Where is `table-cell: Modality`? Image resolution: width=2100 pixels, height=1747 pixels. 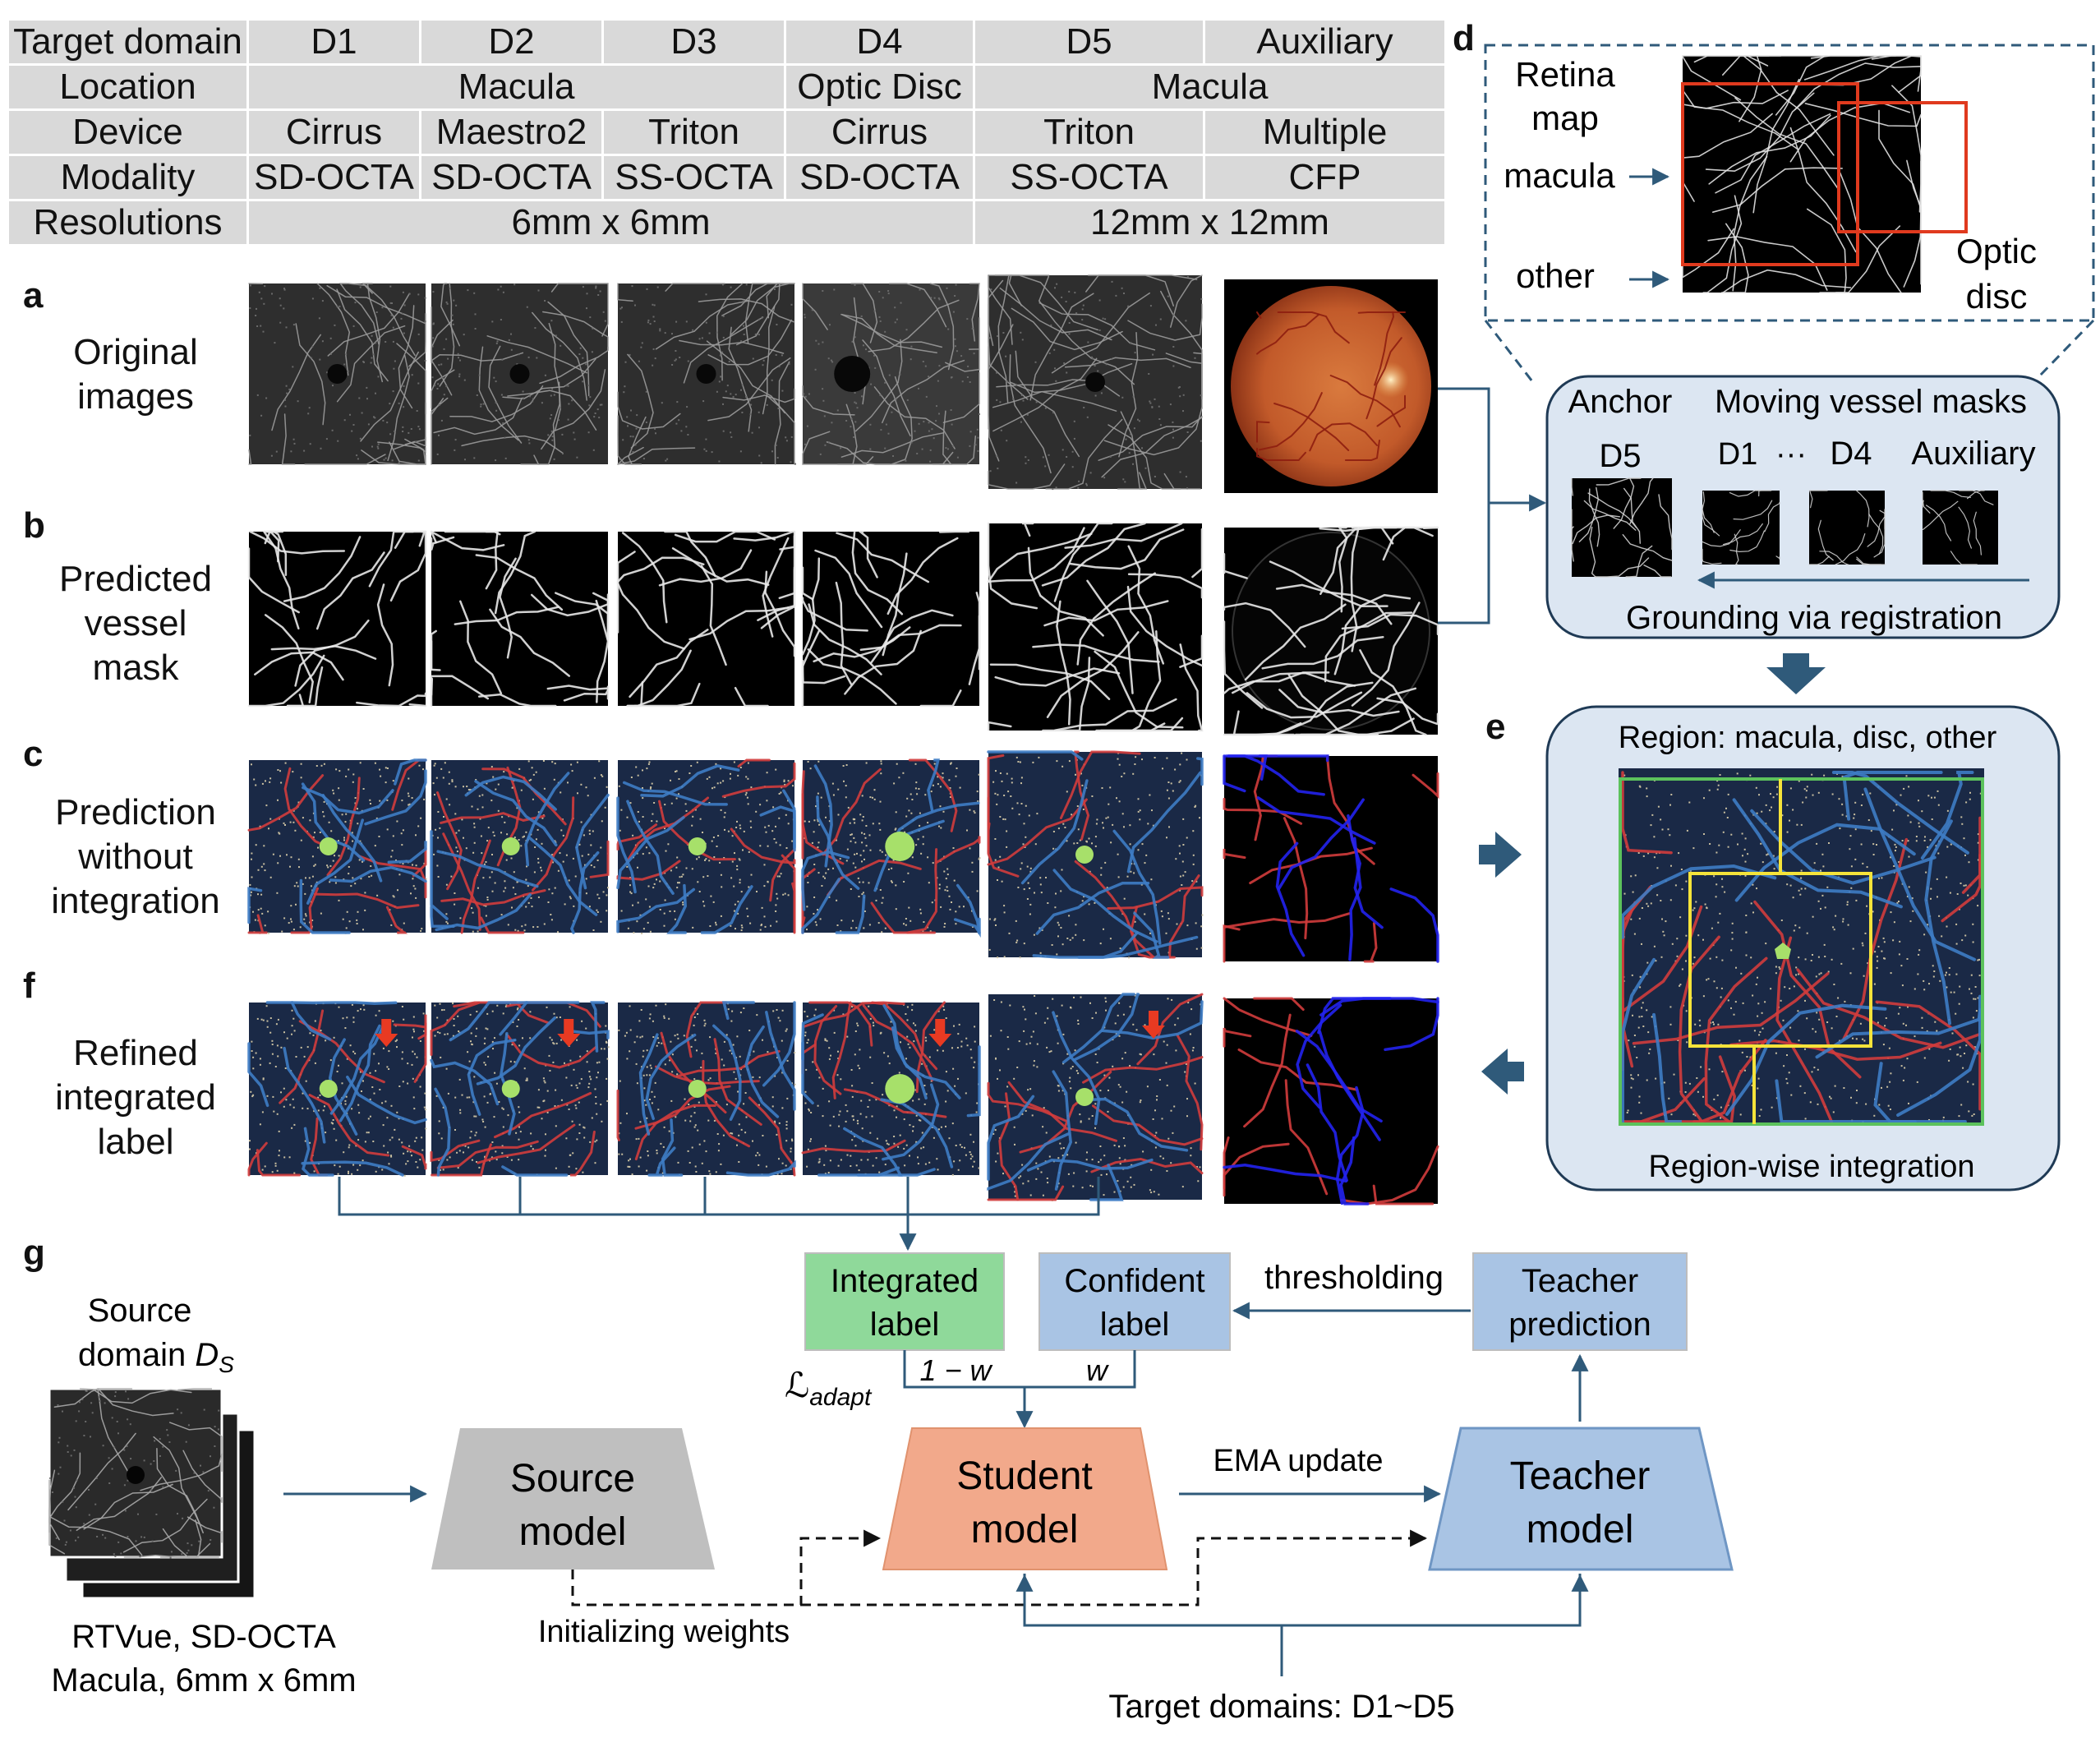
table-cell: Modality is located at coordinates (128, 177).